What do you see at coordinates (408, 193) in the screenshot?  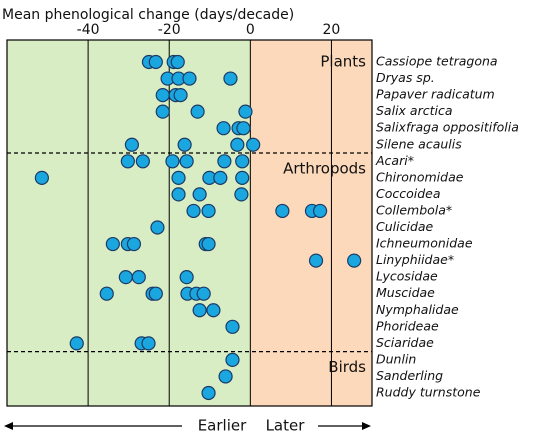 I see `category-label: Coccoidea` at bounding box center [408, 193].